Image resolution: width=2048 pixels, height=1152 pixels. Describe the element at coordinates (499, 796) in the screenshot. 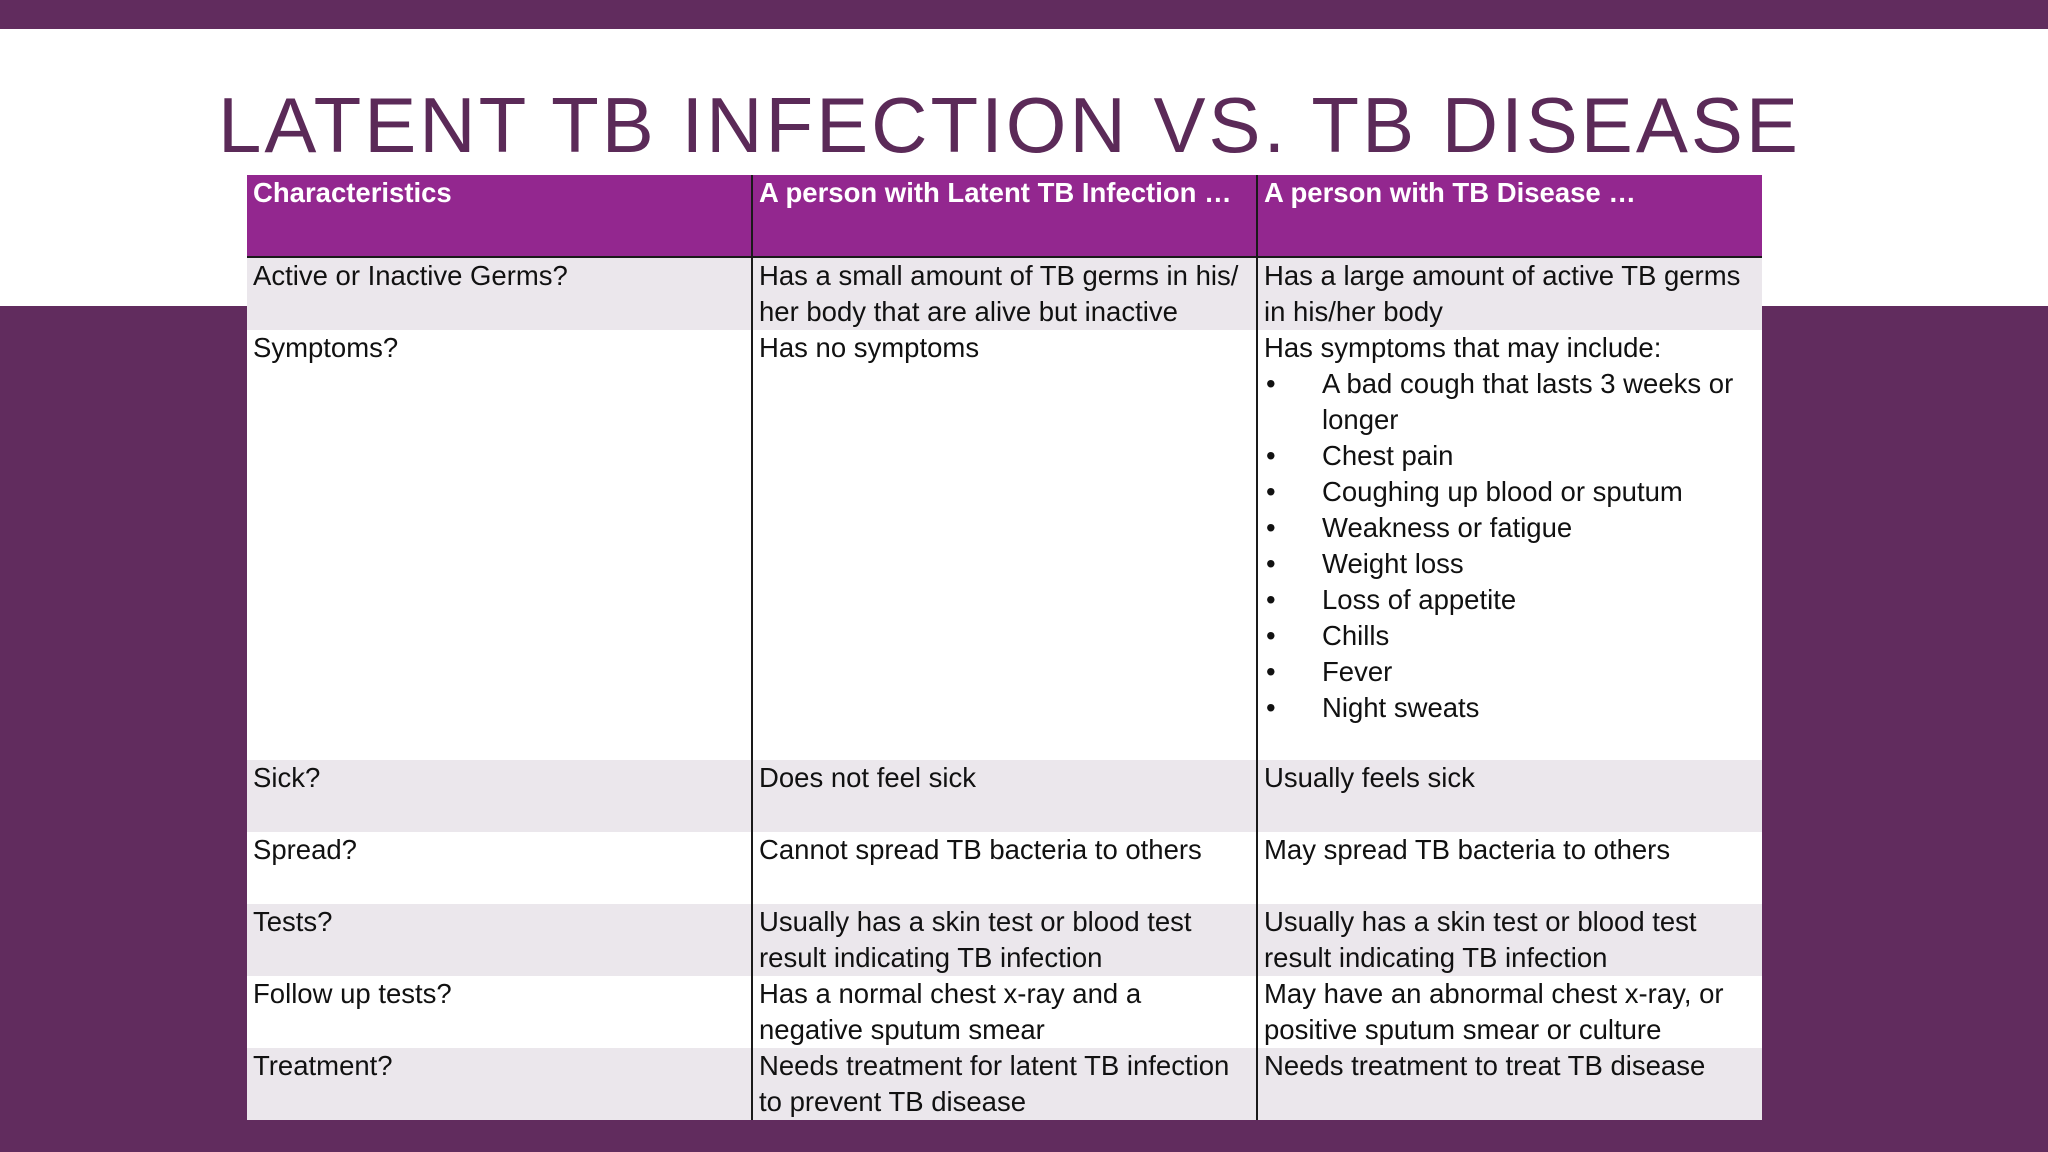

I see `row-label: Sick?` at that location.